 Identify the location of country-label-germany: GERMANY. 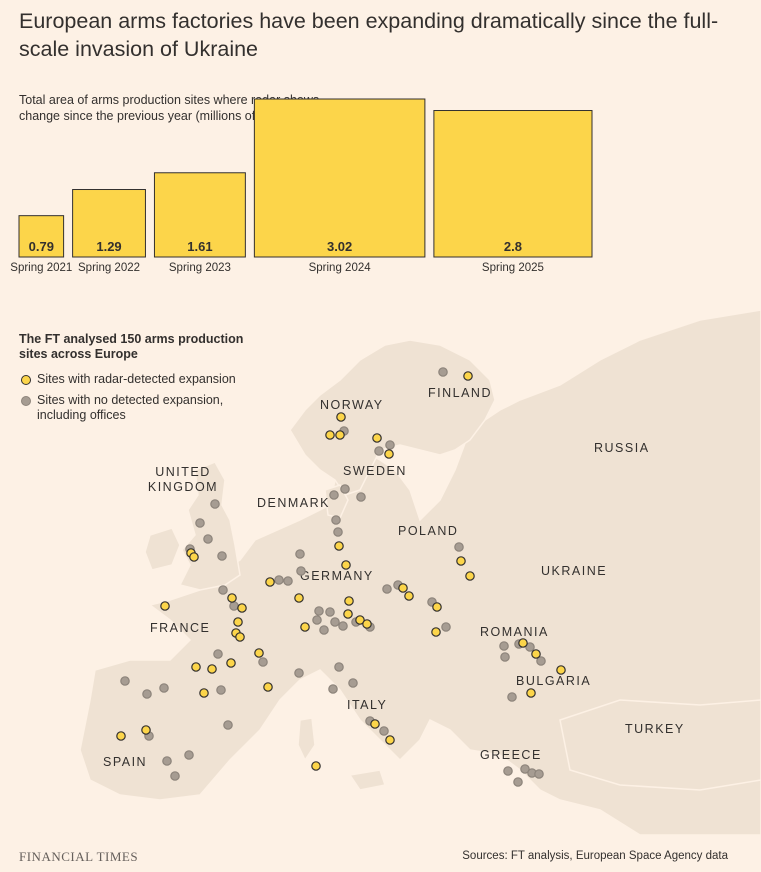
(337, 576).